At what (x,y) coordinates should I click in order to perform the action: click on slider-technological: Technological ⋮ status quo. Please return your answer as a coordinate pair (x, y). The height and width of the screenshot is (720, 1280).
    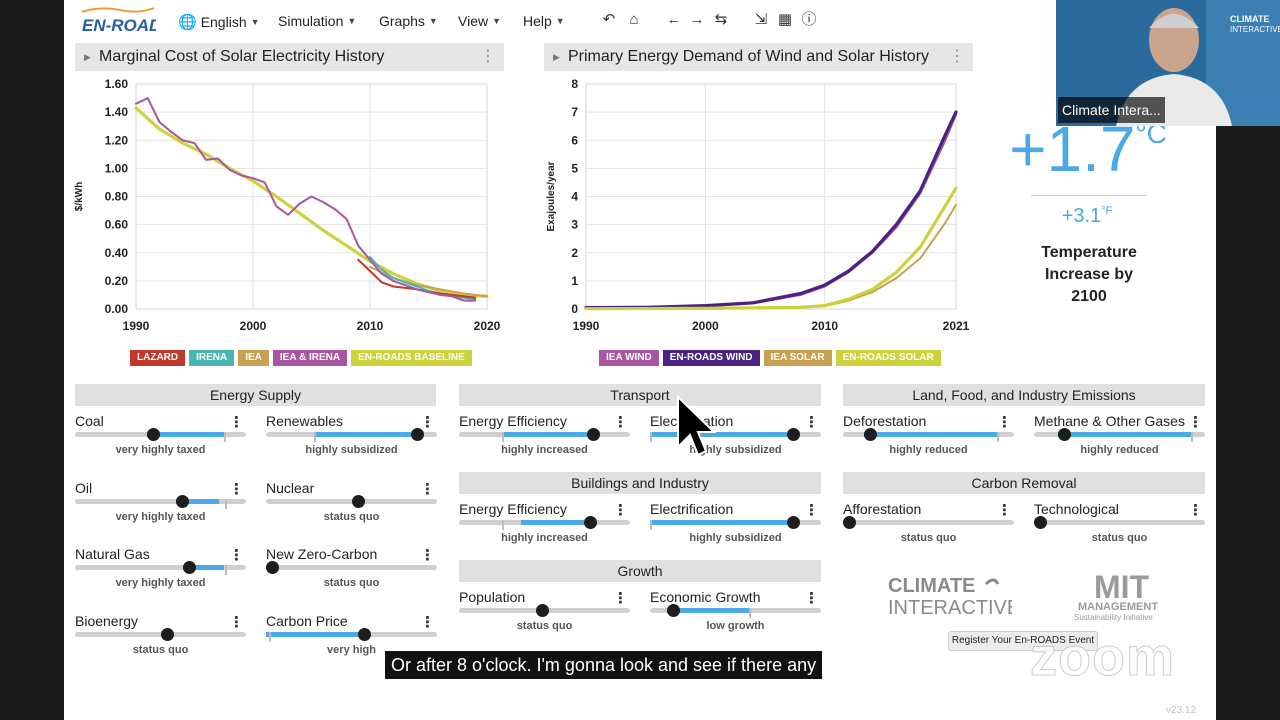
    Looking at the image, I should click on (1119, 531).